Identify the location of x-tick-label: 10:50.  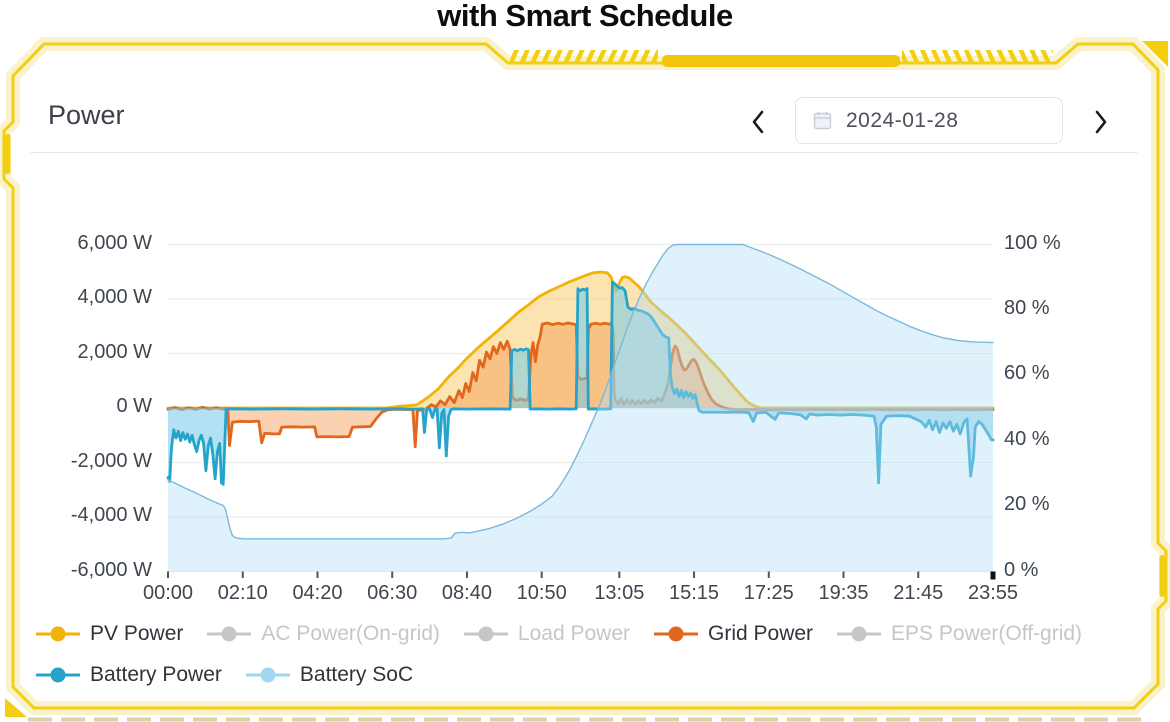
(541, 593).